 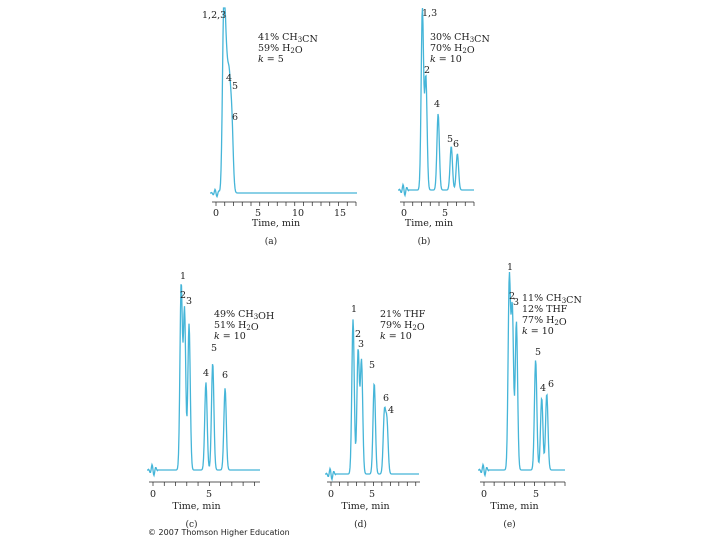 What do you see at coordinates (427, 70) in the screenshot?
I see `panel-b-peak-label: 2` at bounding box center [427, 70].